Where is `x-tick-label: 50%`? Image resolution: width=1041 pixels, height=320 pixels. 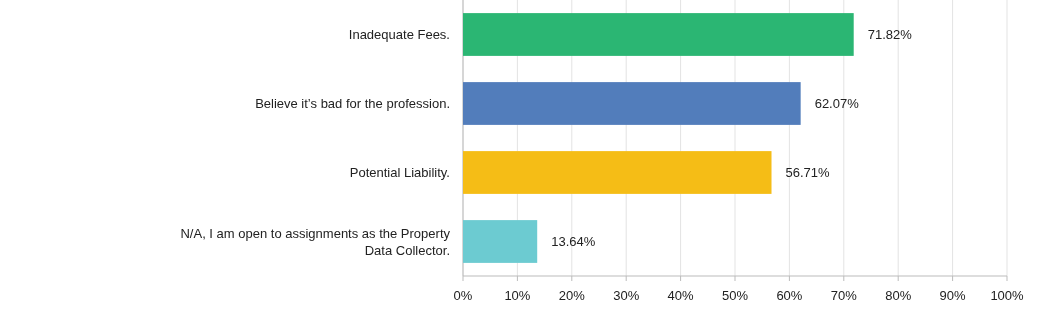
x-tick-label: 50% is located at coordinates (735, 295).